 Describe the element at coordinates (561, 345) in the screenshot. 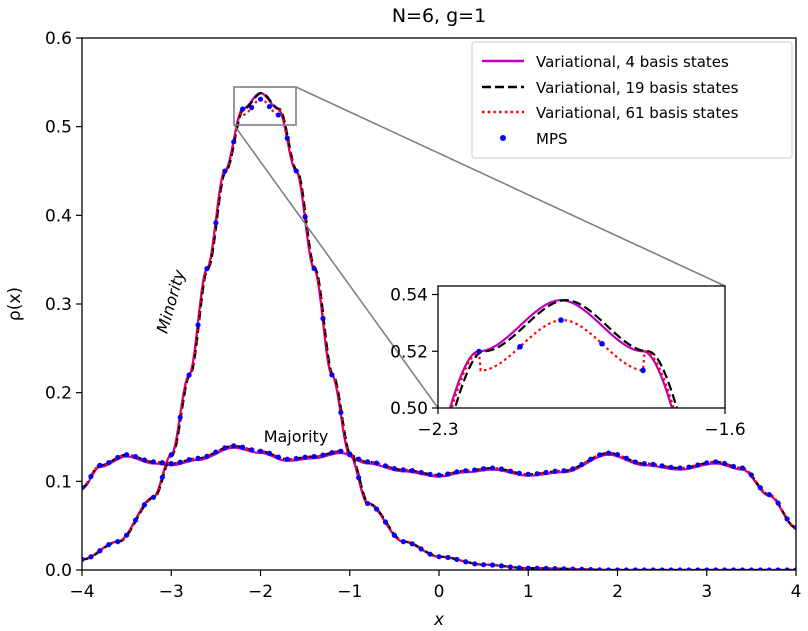

I see `inset-points-group` at that location.